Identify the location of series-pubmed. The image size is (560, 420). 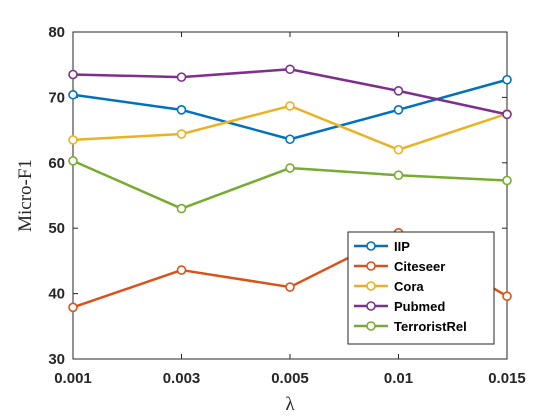
(290, 92).